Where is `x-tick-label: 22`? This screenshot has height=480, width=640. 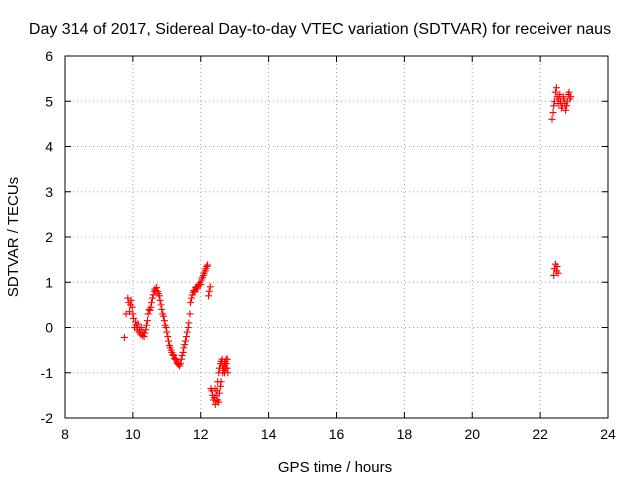
x-tick-label: 22 is located at coordinates (540, 434).